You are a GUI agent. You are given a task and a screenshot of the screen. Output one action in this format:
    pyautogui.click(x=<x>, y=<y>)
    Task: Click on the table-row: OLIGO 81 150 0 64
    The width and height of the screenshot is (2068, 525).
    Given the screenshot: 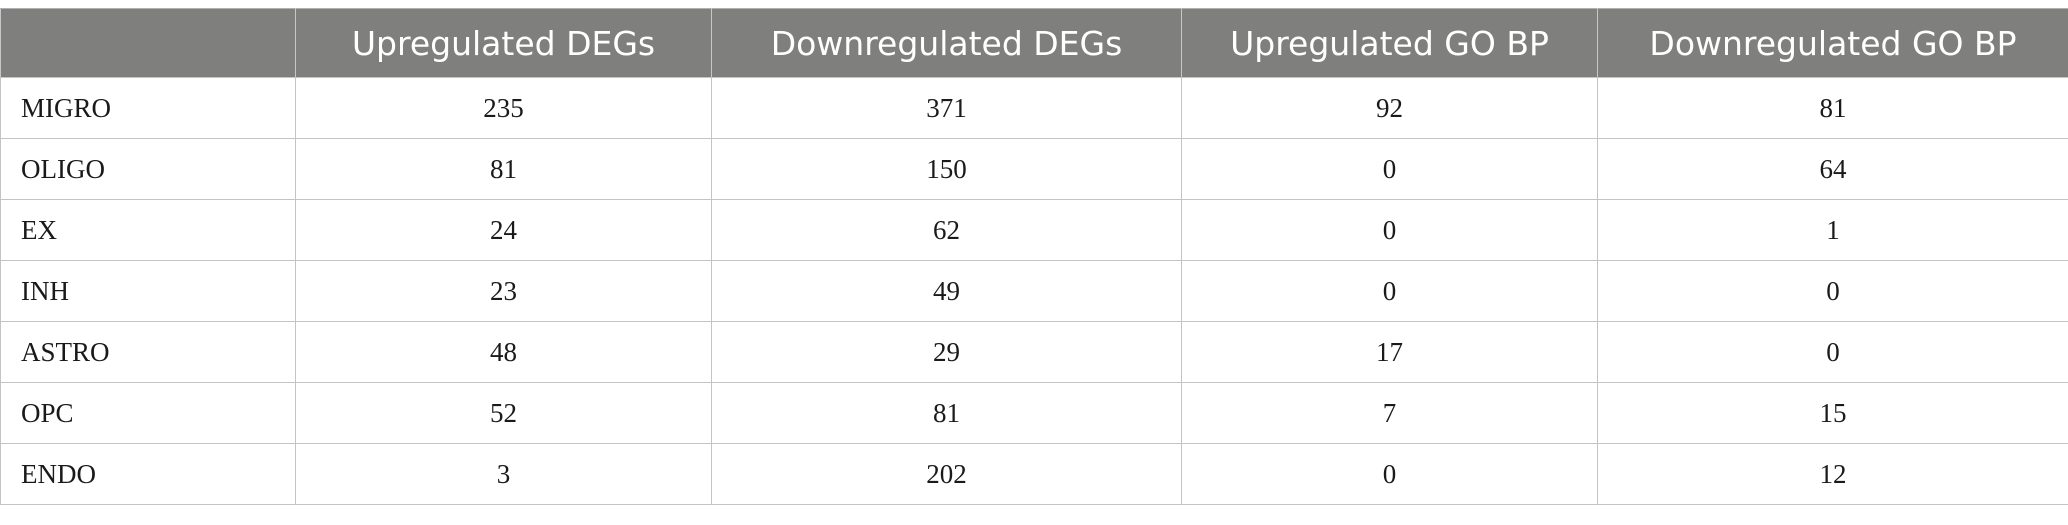 What is the action you would take?
    pyautogui.click(x=1034, y=169)
    